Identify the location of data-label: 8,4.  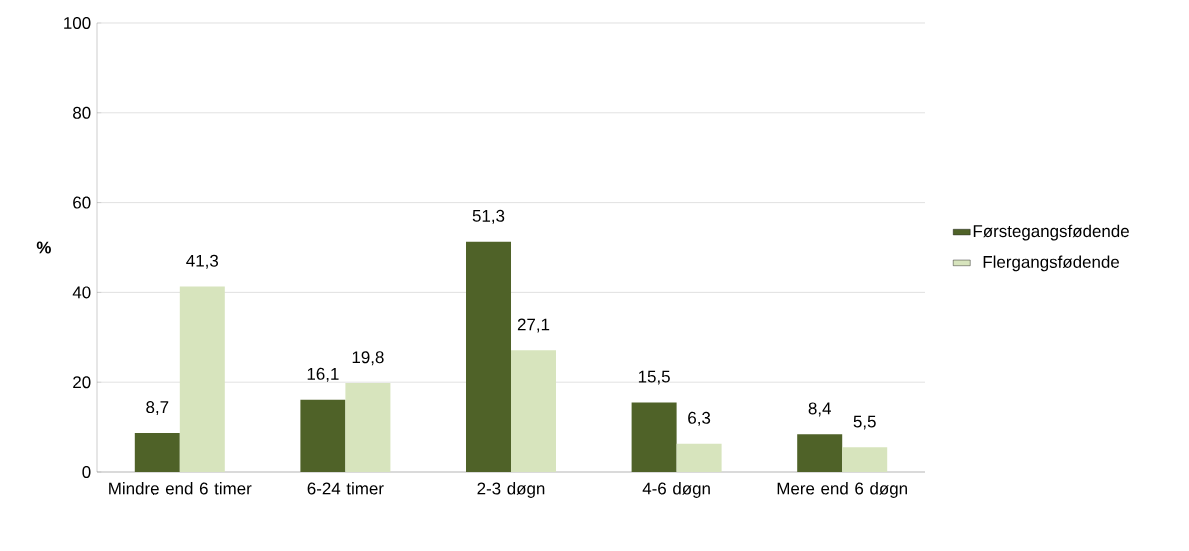
(819, 409).